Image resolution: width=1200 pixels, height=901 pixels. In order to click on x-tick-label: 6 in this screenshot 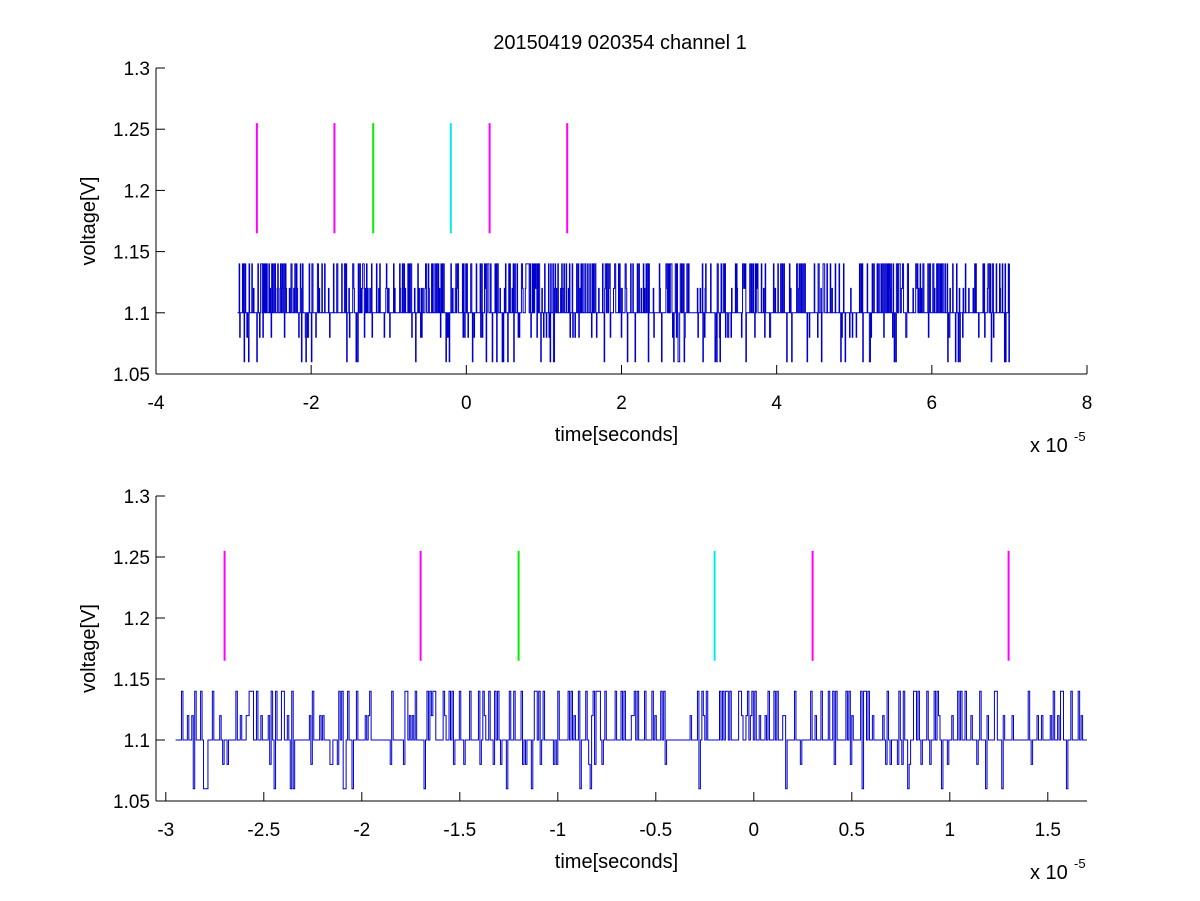, I will do `click(932, 403)`.